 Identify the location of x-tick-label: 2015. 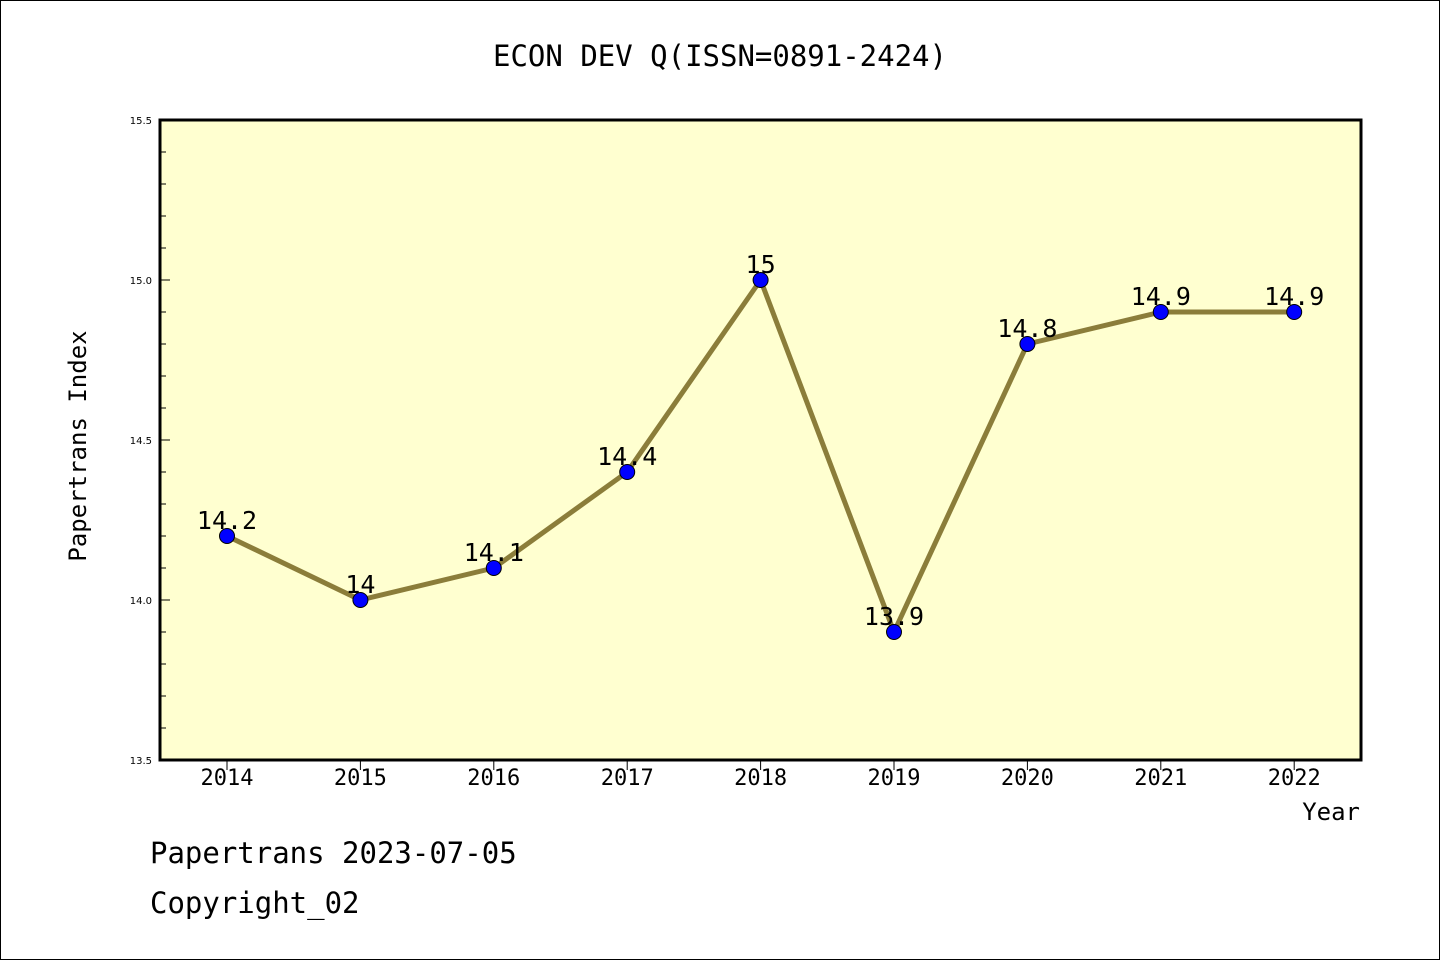
(360, 778).